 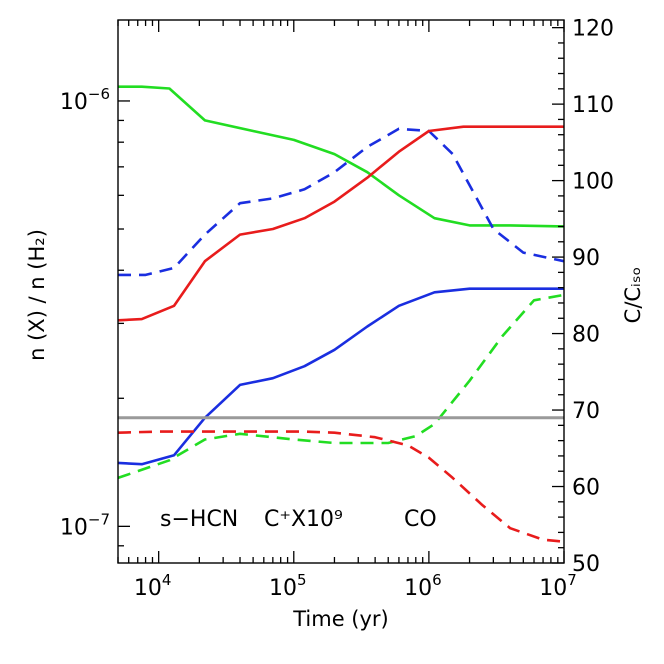 I want to click on y-right-tick-label: 120, so click(x=593, y=29).